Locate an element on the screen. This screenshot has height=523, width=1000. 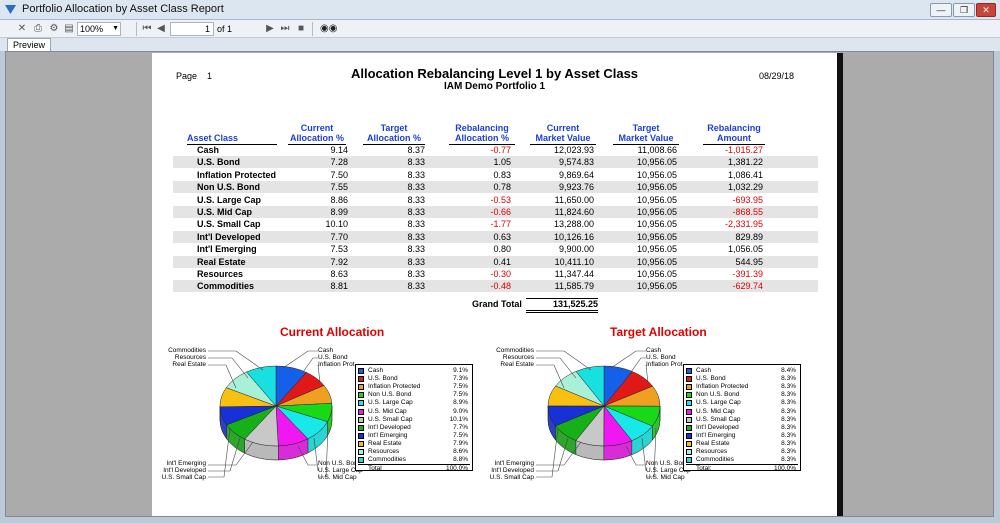
zoom-select: 100% ▼ is located at coordinates (99, 29).